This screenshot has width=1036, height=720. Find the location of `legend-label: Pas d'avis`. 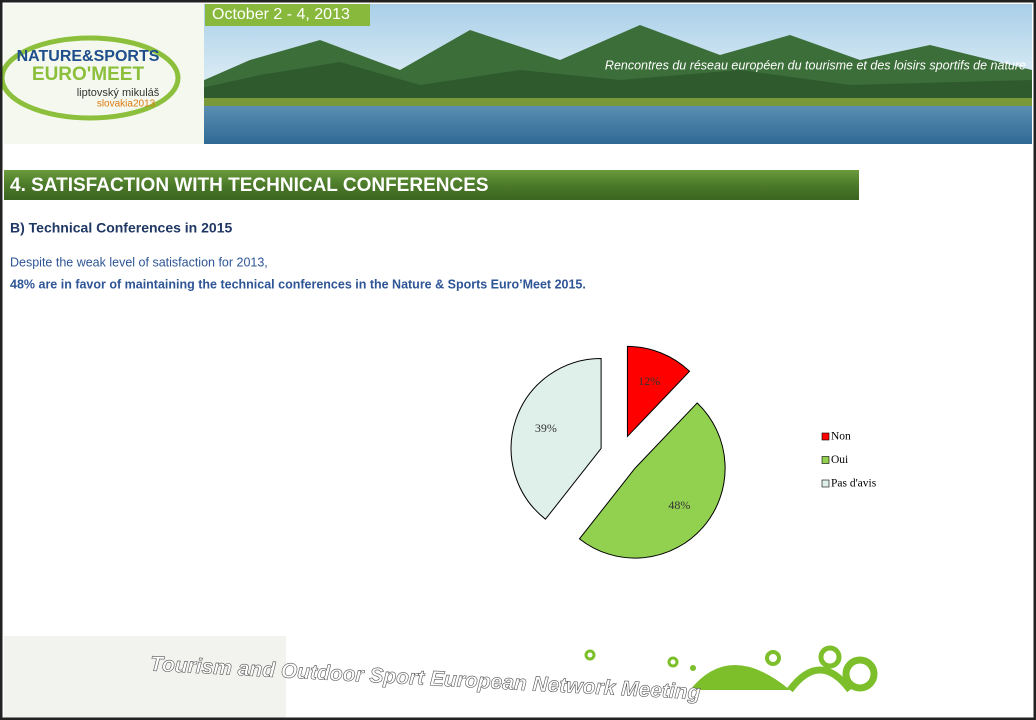

legend-label: Pas d'avis is located at coordinates (854, 484).